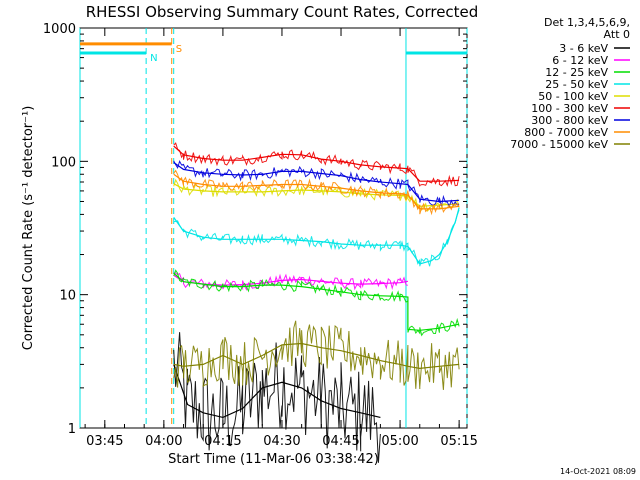 This screenshot has width=640, height=480. Describe the element at coordinates (104, 441) in the screenshot. I see `x-tick-label: 03:45` at that location.